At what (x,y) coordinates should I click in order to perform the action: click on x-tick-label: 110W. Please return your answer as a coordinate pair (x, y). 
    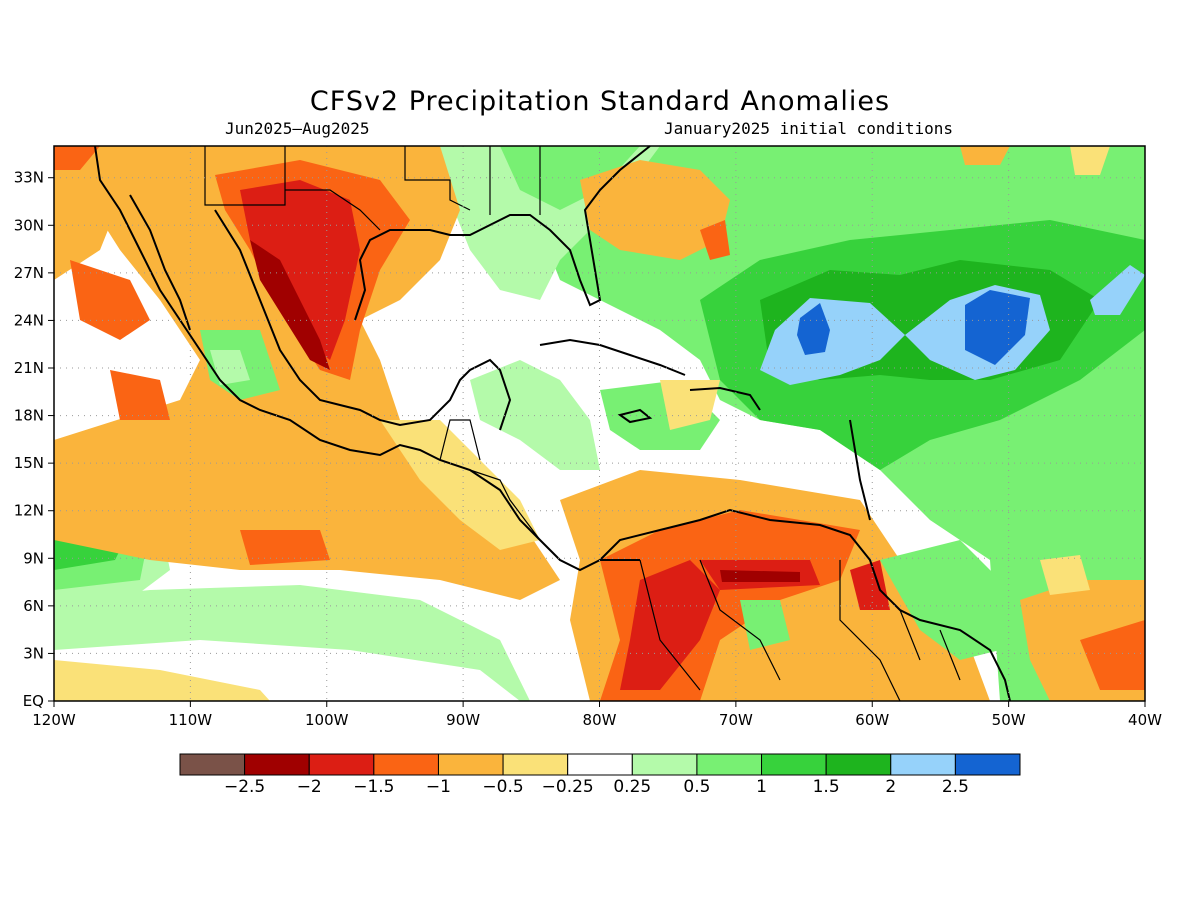
    Looking at the image, I should click on (191, 720).